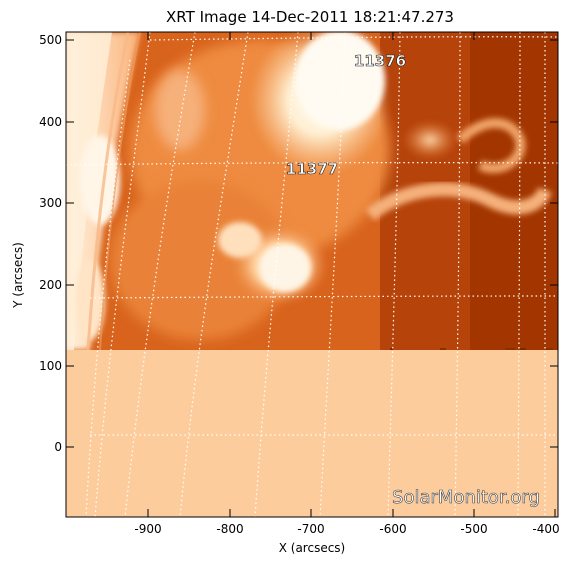 The image size is (564, 564). What do you see at coordinates (147, 529) in the screenshot?
I see `x-tick-label: -900` at bounding box center [147, 529].